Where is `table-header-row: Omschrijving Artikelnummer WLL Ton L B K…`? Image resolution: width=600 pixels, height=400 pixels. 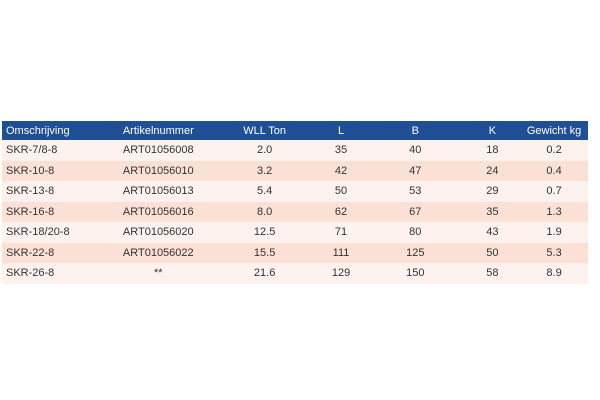 table-header-row: Omschrijving Artikelnummer WLL Ton L B K… is located at coordinates (295, 130).